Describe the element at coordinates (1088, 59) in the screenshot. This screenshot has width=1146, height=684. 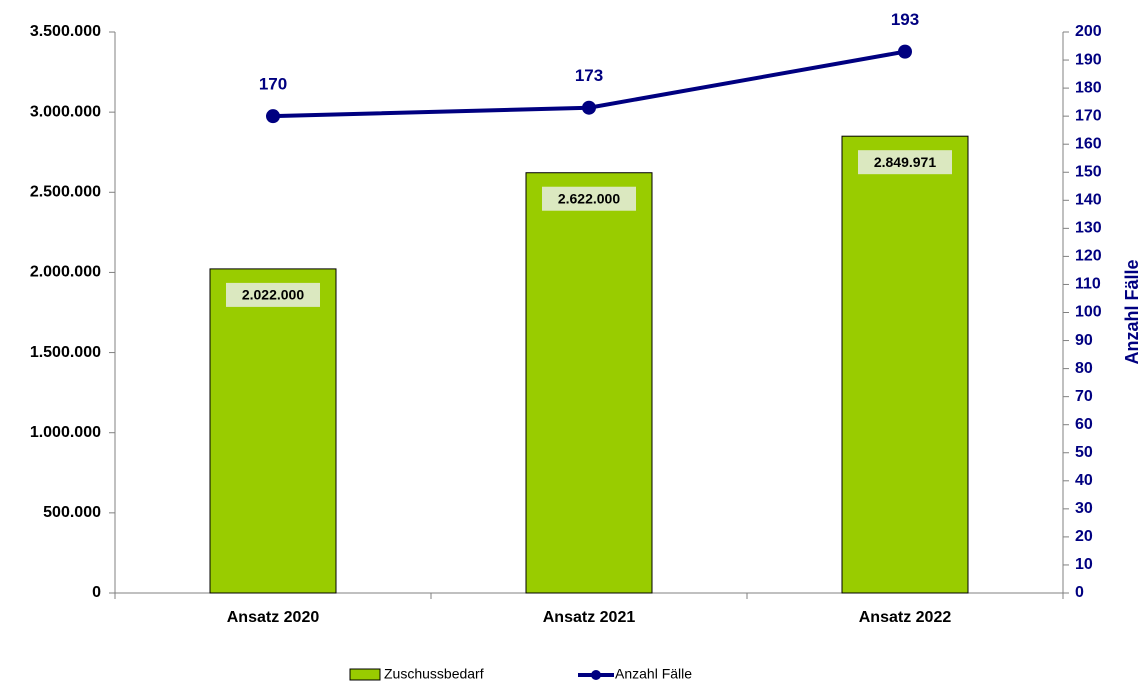
I see `y2-tick-label: 190` at that location.